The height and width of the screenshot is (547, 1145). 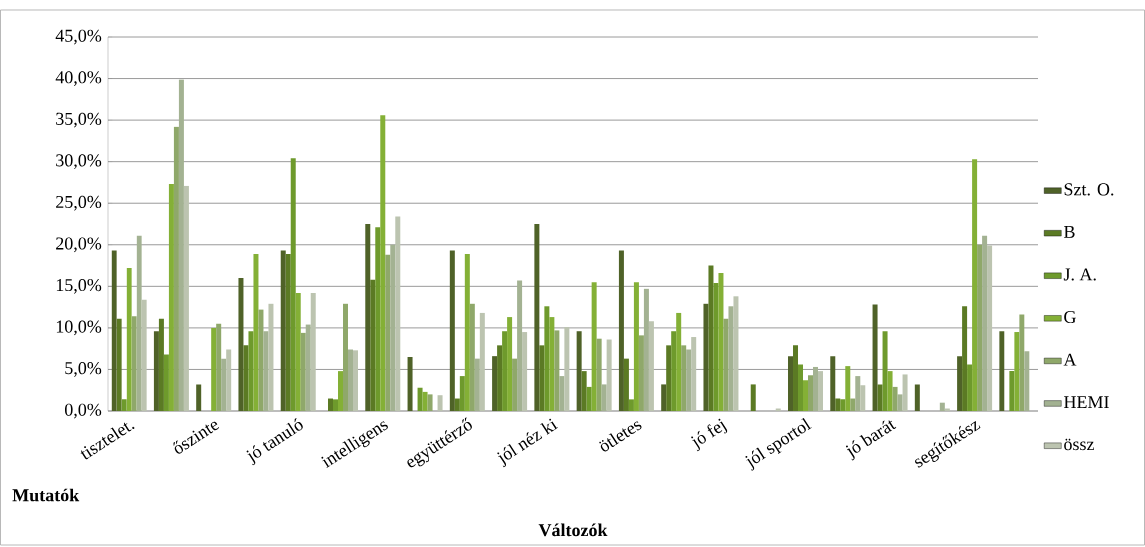 I want to click on x-axis-title: Változók, so click(x=573, y=530).